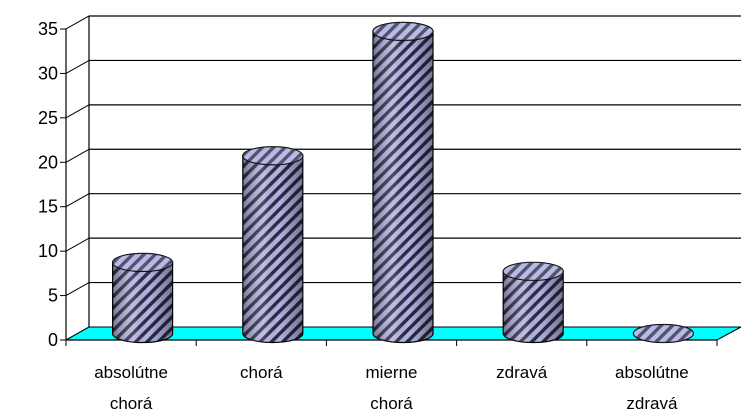  What do you see at coordinates (48, 118) in the screenshot?
I see `y-tick-label: 25` at bounding box center [48, 118].